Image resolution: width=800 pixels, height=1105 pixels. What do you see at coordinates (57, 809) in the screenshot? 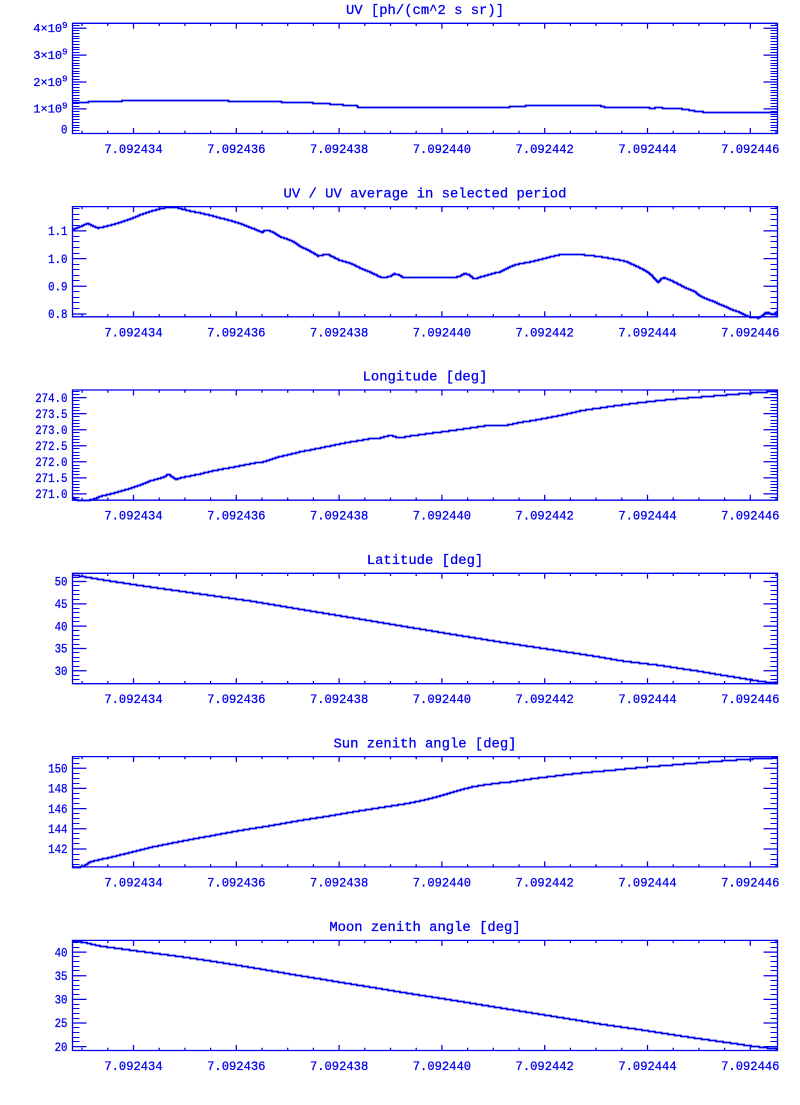
I see `svg-text: 146` at bounding box center [57, 809].